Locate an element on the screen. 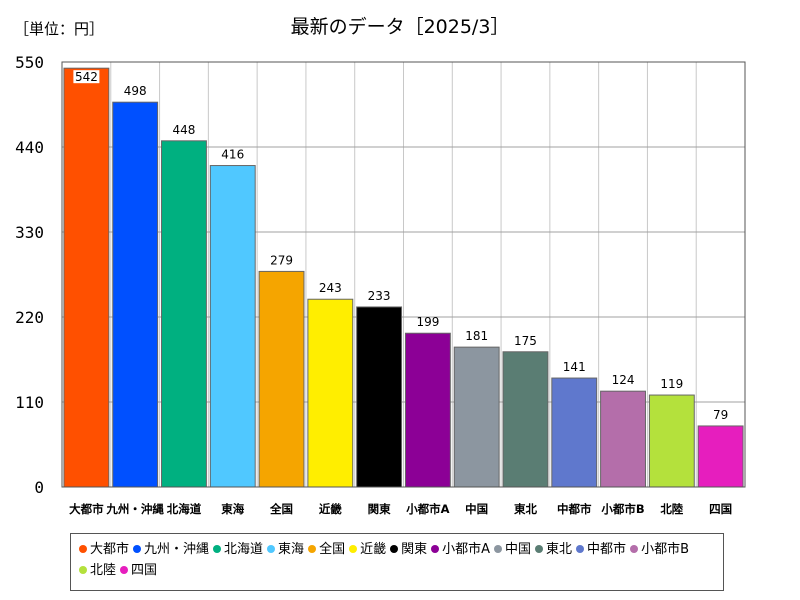 The width and height of the screenshot is (800, 600). legend-label: 中都市 is located at coordinates (607, 549).